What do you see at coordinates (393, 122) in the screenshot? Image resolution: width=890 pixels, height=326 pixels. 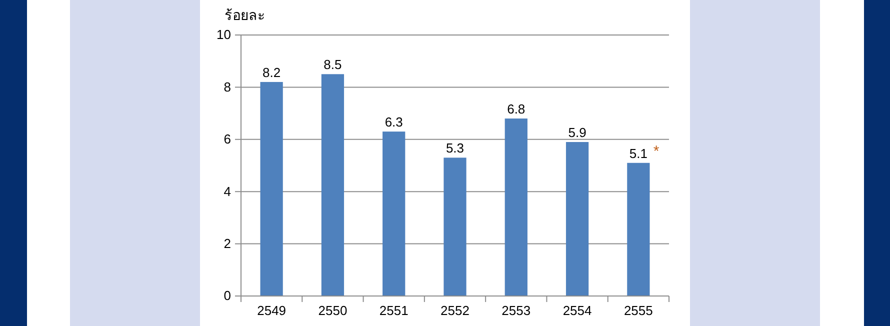 I see `data-label: 6.3` at bounding box center [393, 122].